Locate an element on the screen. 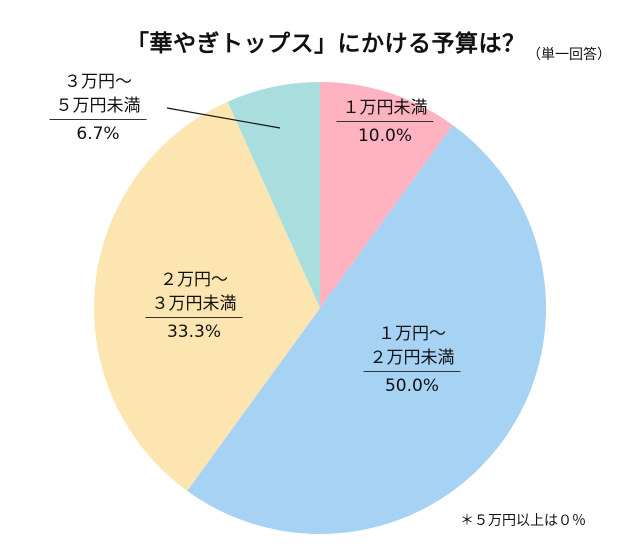 This screenshot has height=560, width=640. slice-label-1: １万円～ ２万円未満 50.0% is located at coordinates (412, 360).